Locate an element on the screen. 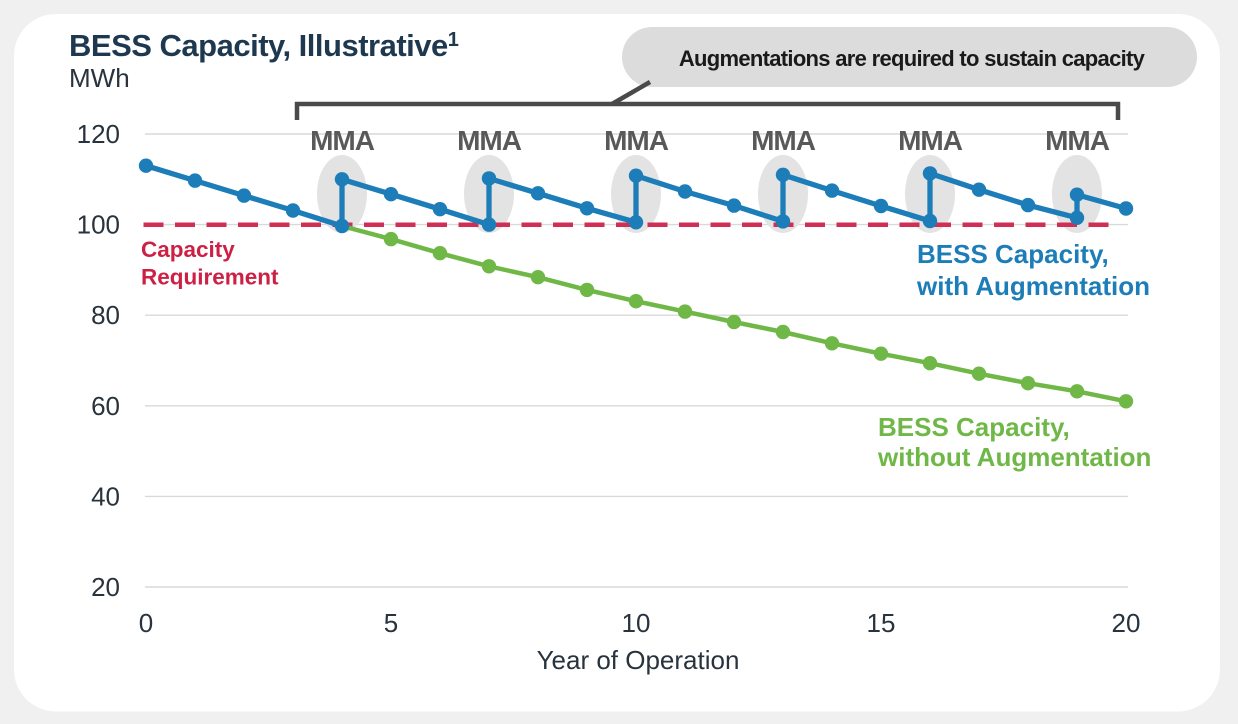  svg-text: with Augmentation is located at coordinates (1033, 286).